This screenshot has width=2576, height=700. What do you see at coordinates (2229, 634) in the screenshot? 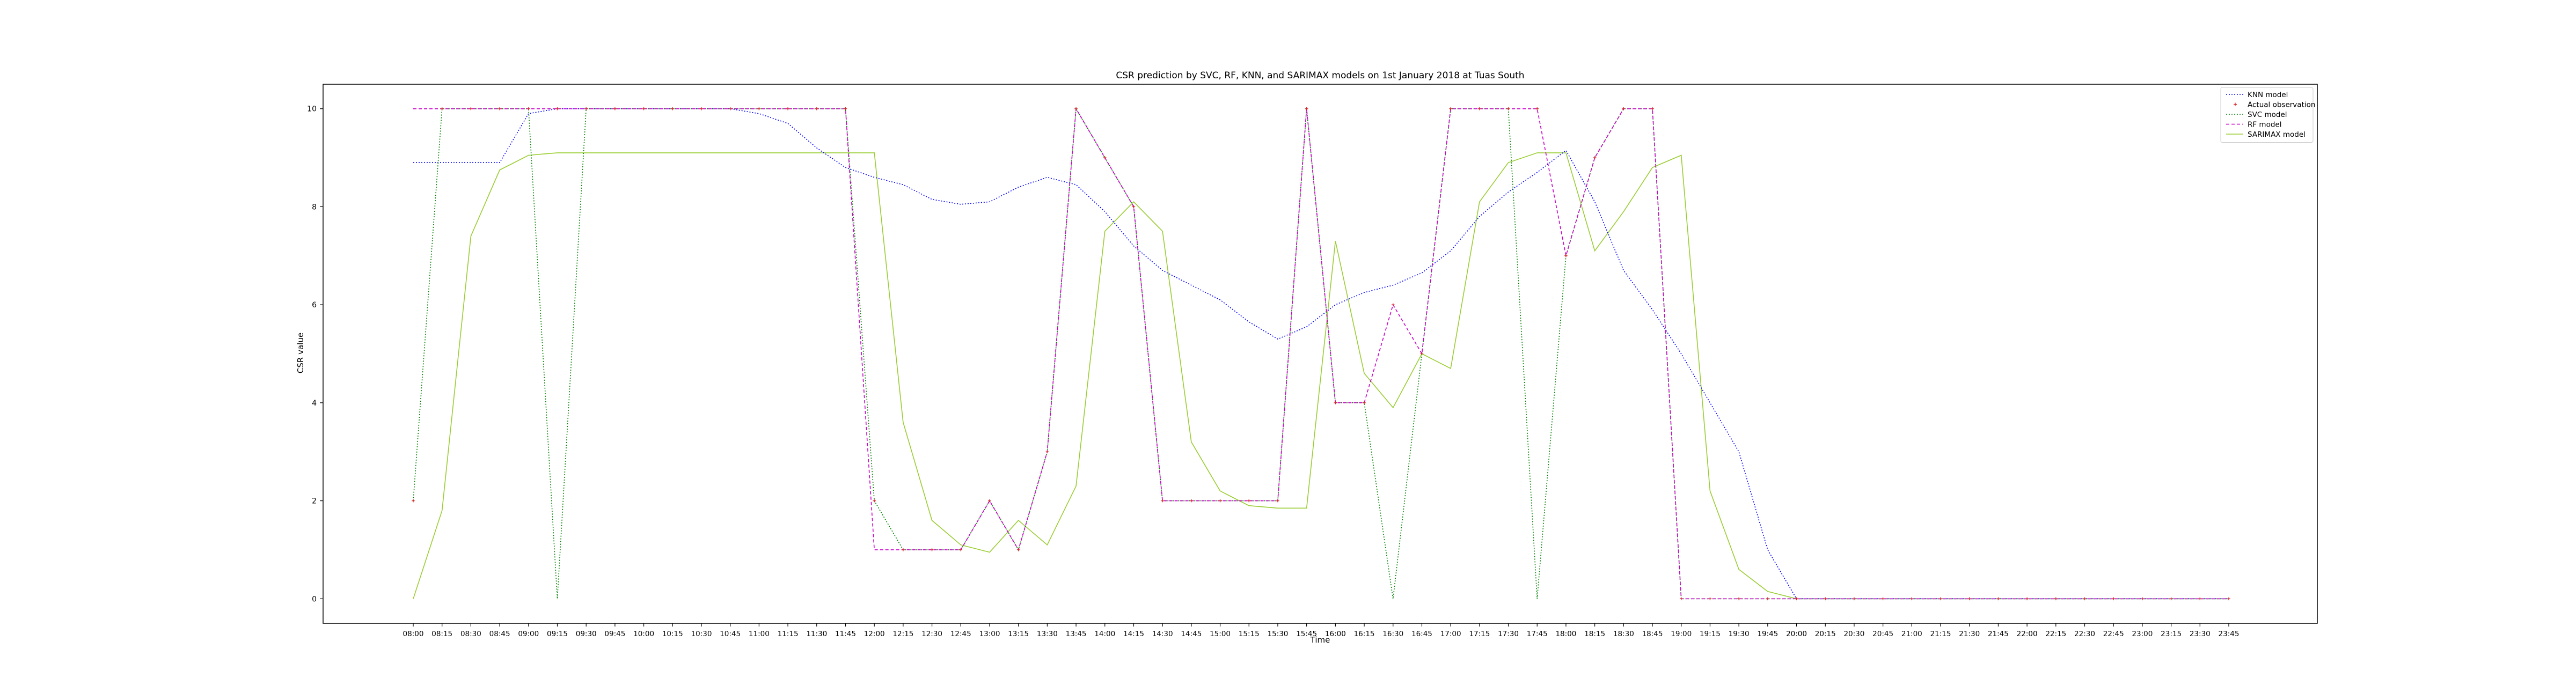
I see `x-tick-label: 23:45` at bounding box center [2229, 634].